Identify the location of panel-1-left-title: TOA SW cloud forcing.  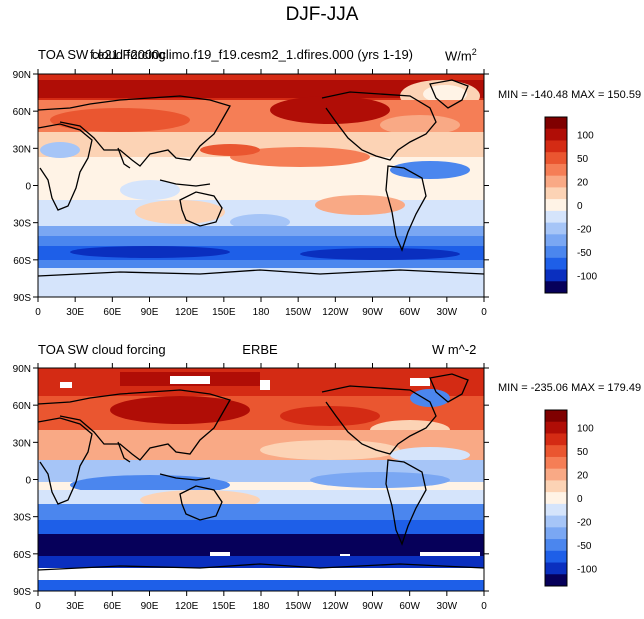
(102, 54).